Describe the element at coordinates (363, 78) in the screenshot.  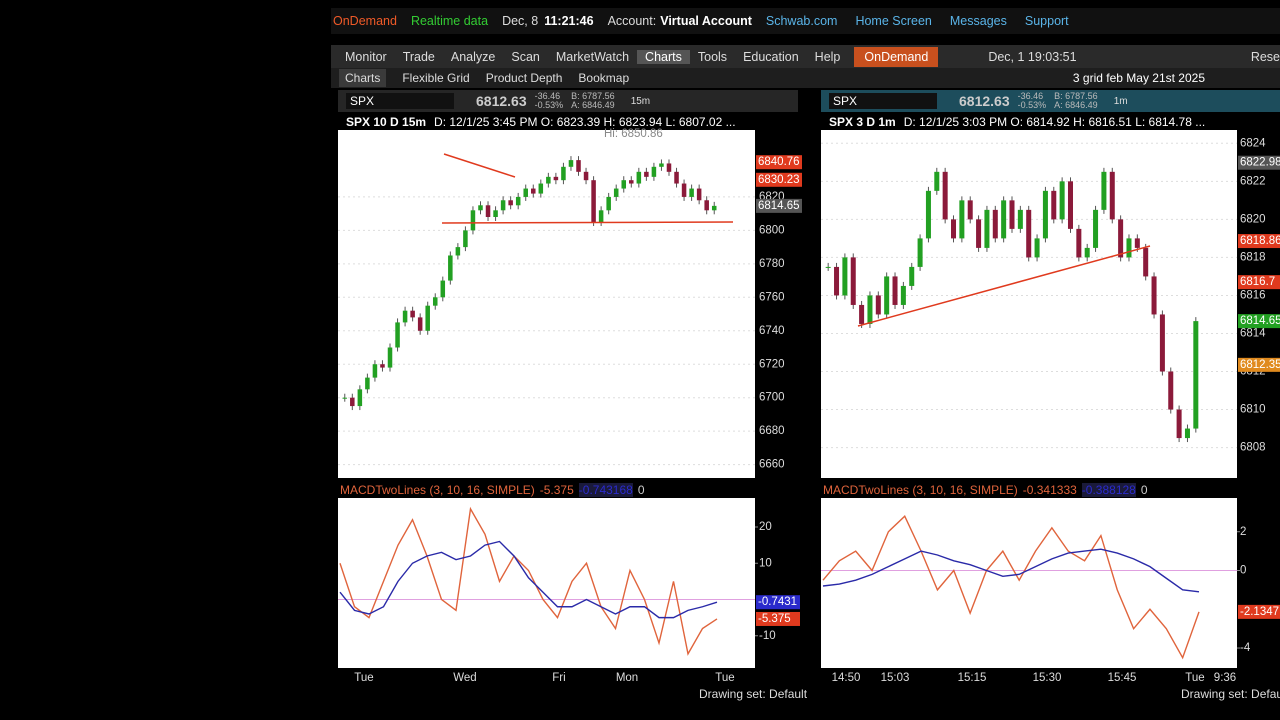
I see `toolbar-tab: Charts` at that location.